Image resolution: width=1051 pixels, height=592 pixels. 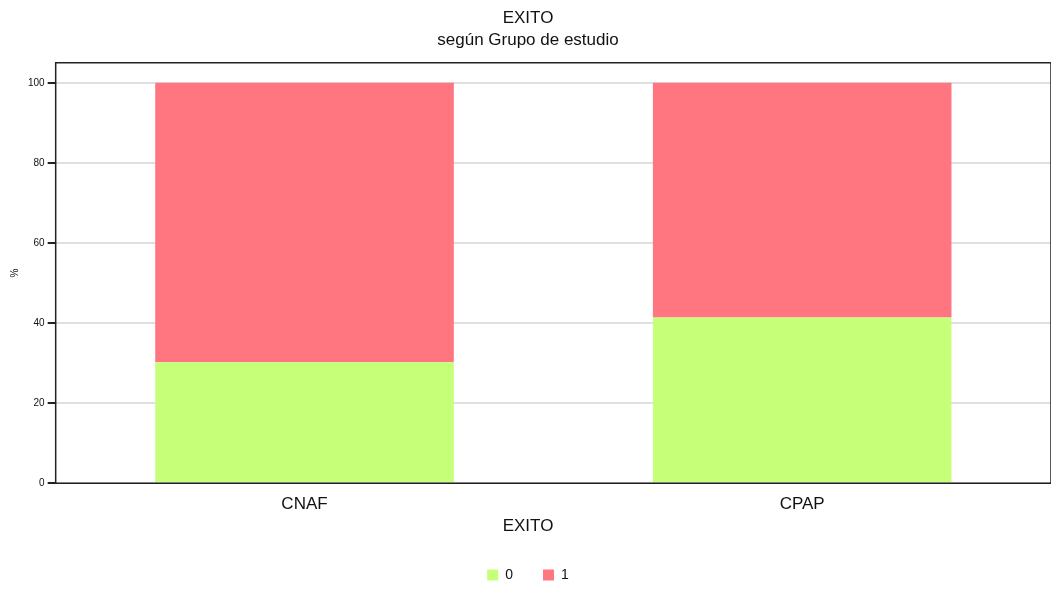 I want to click on legend-label: 1, so click(x=565, y=573).